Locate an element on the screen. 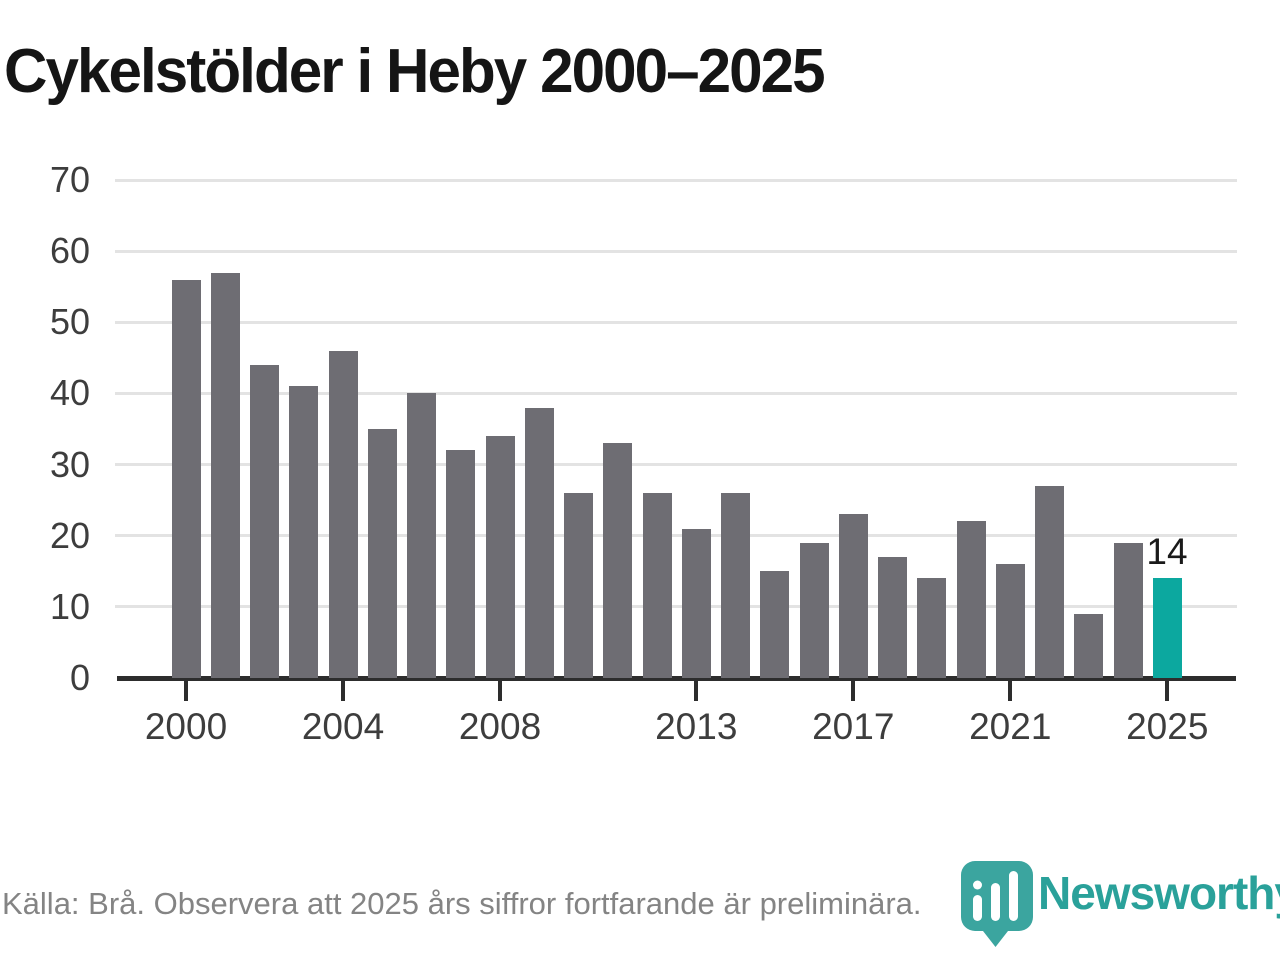  bar-2015 is located at coordinates (775, 624).